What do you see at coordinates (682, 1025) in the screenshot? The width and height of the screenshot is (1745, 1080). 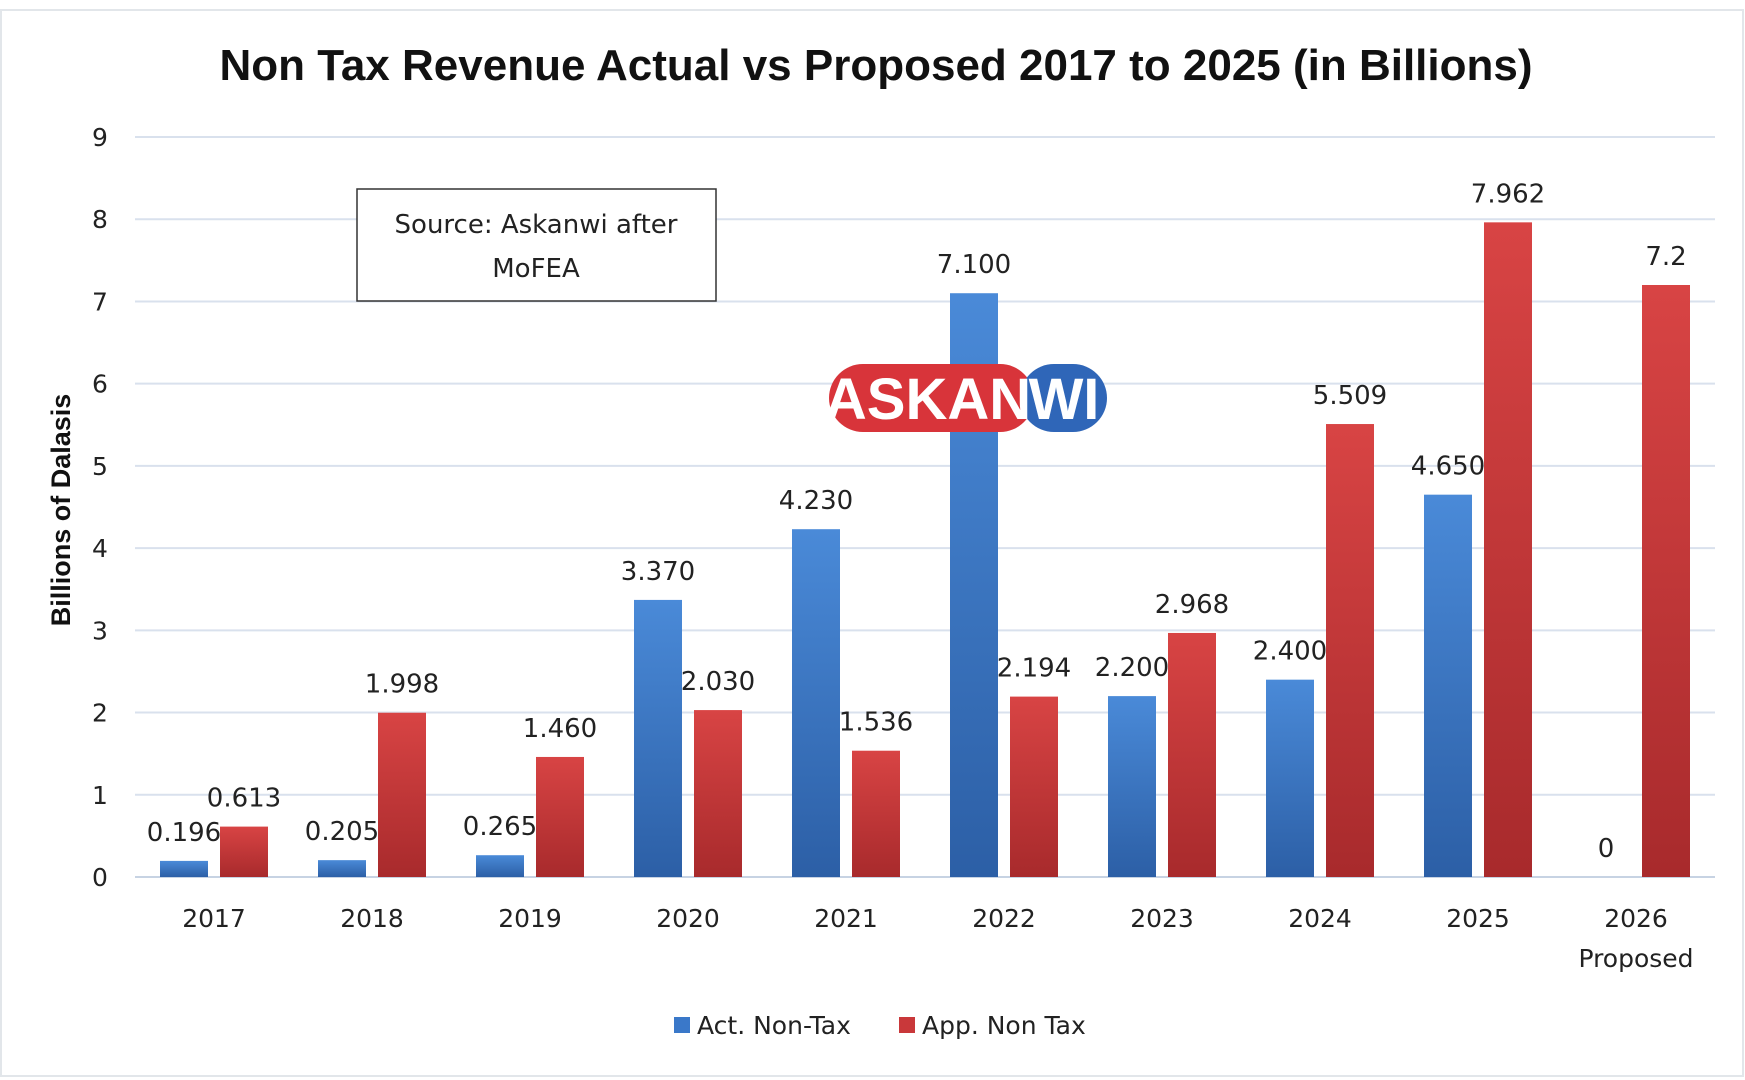 I see `legend-swatch-act` at bounding box center [682, 1025].